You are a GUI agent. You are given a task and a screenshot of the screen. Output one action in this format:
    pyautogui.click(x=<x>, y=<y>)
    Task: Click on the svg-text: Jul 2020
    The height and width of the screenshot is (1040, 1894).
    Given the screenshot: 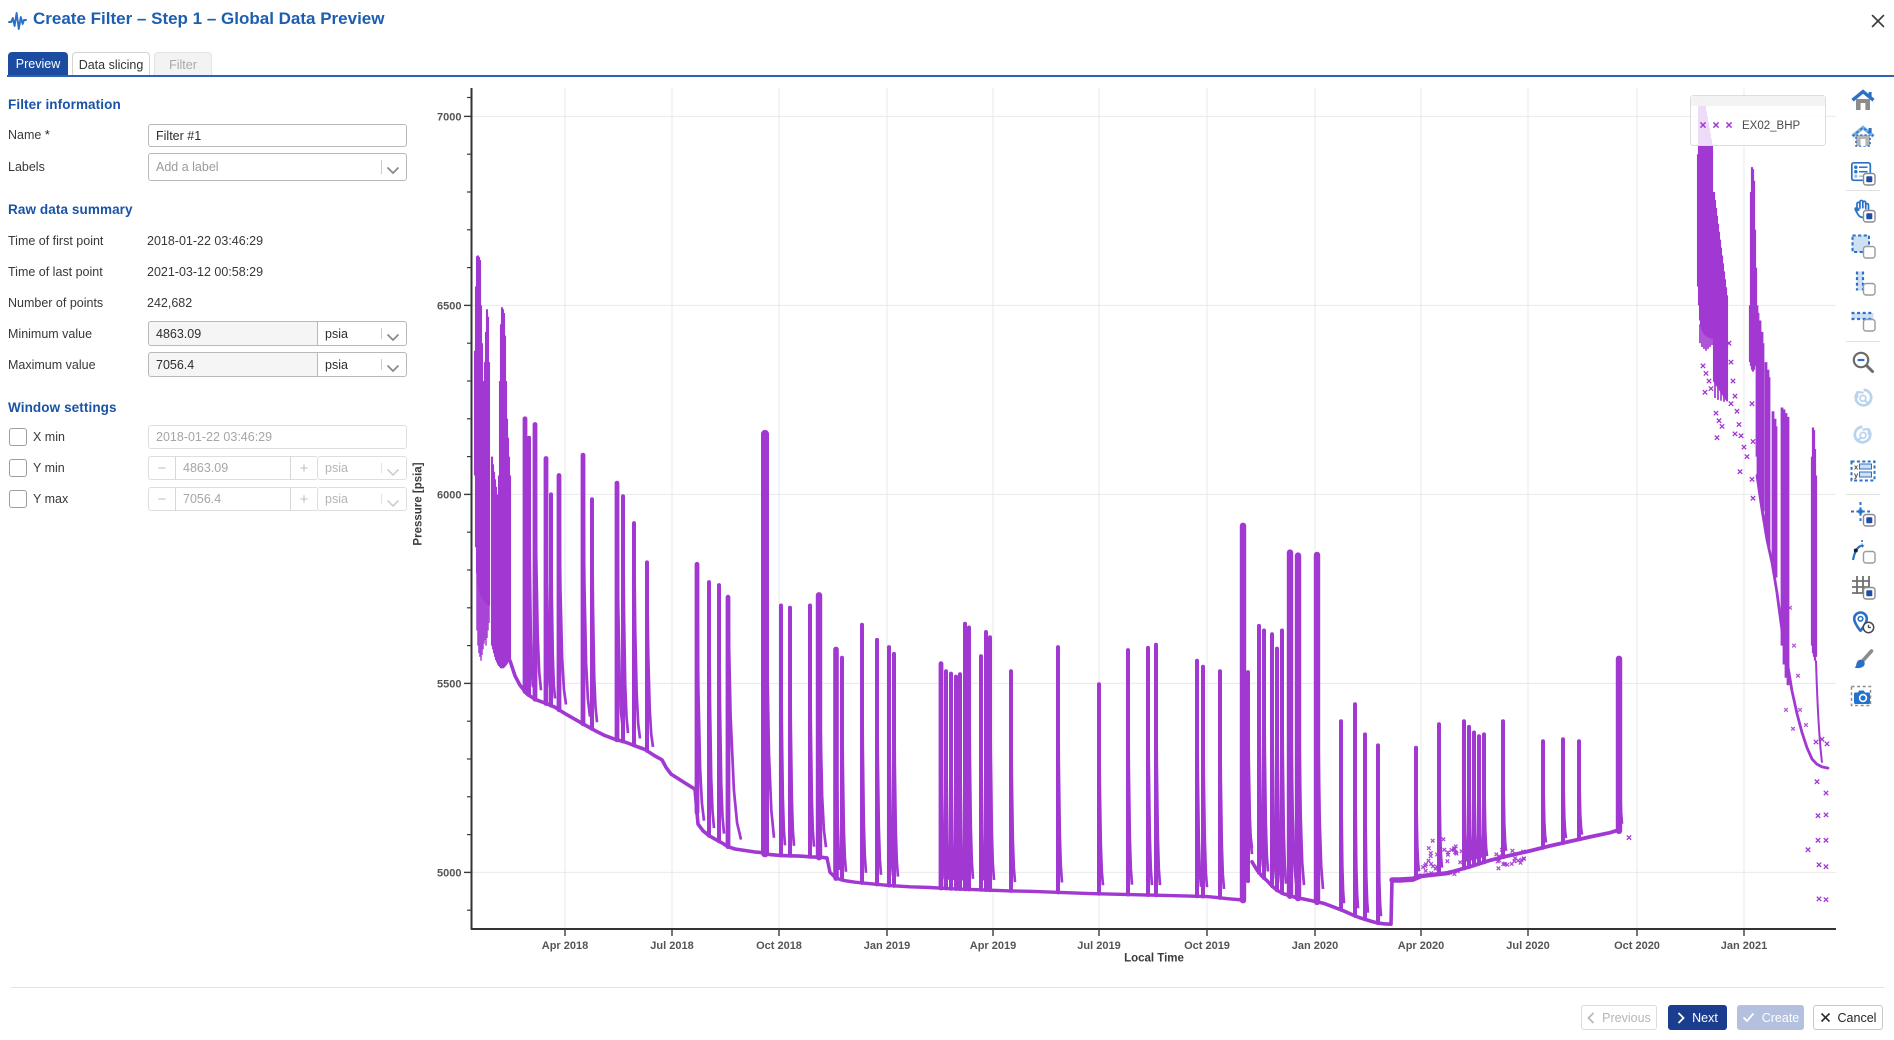 What is the action you would take?
    pyautogui.click(x=1527, y=946)
    